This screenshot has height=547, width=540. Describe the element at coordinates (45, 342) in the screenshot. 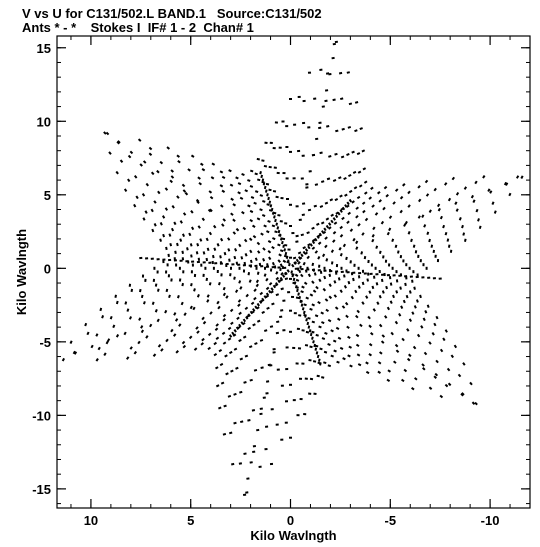

I see `y-tick-label: -5` at that location.